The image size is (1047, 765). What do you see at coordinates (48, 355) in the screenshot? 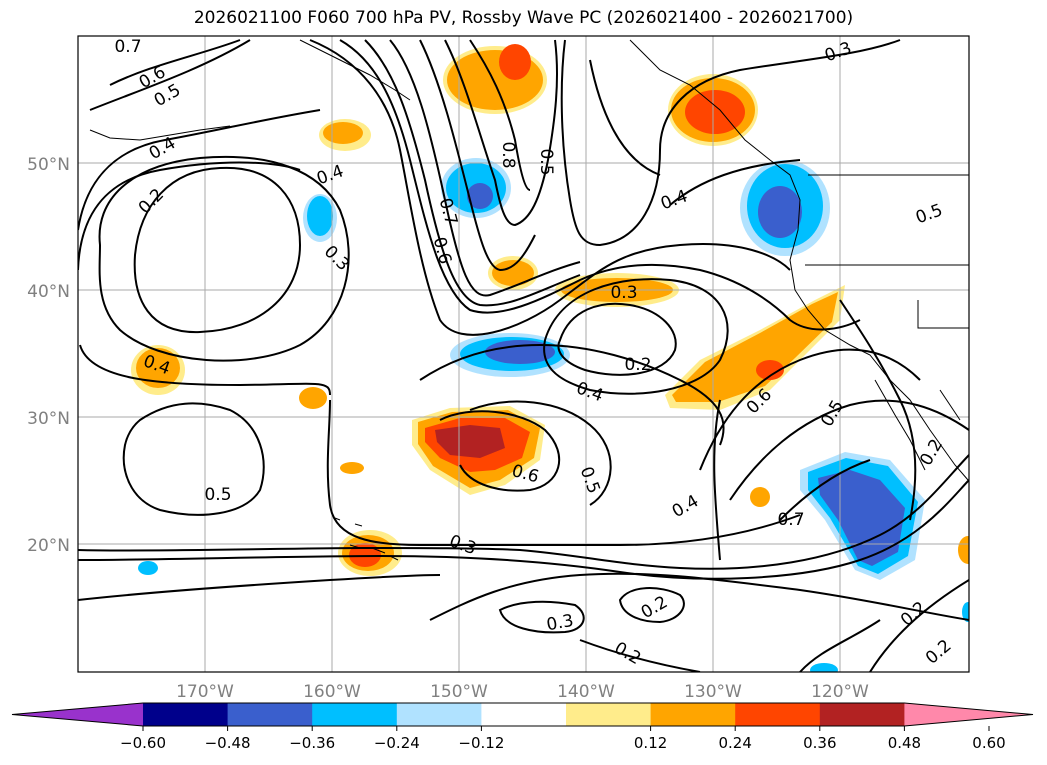
I see `latitude-labels: 50°N 40°N 30°N 20°N` at bounding box center [48, 355].